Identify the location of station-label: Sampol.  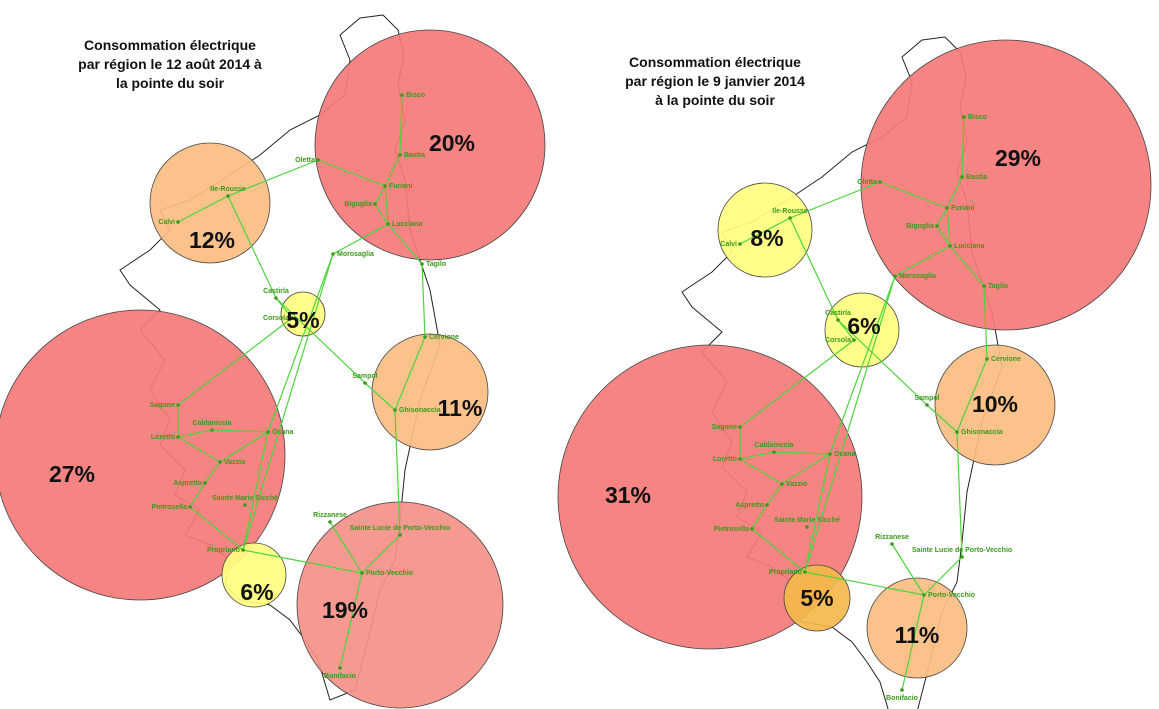
(926, 398).